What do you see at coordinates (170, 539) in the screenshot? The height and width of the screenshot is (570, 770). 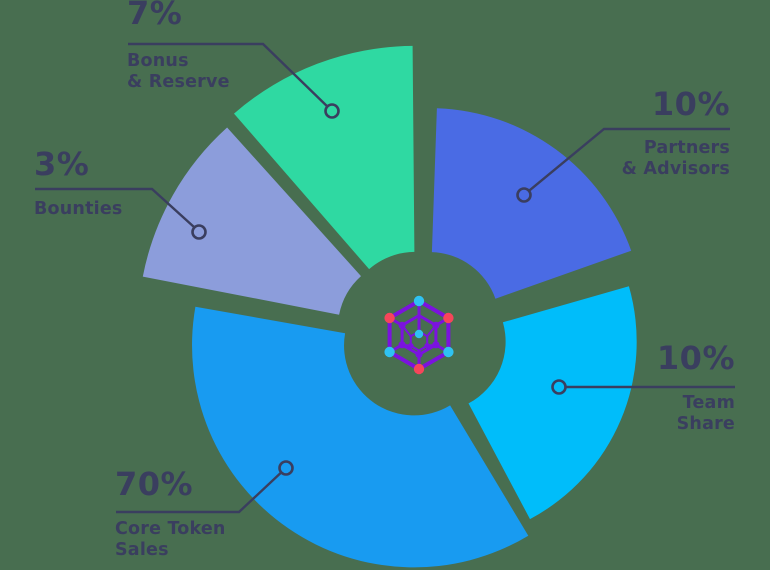 I see `callout-core-token-sales-name: Core Token Sales` at bounding box center [170, 539].